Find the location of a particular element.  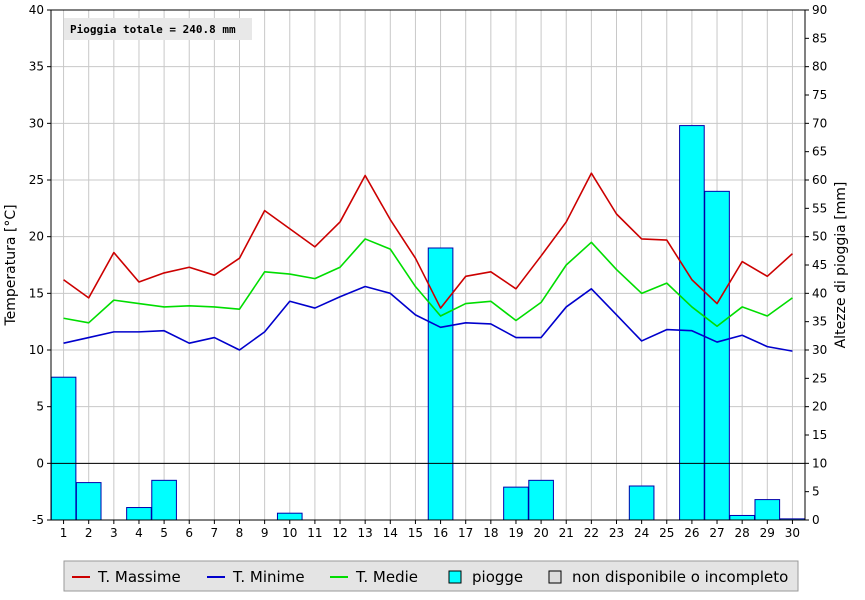

left-axis-title: Temperatura [°C] is located at coordinates (11, 265).